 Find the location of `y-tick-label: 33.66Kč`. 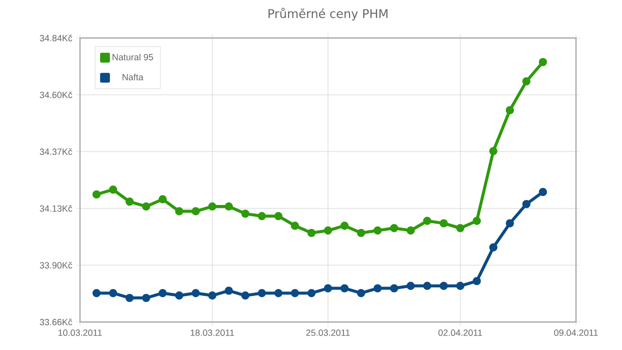

y-tick-label: 33.66Kč is located at coordinates (56, 322).